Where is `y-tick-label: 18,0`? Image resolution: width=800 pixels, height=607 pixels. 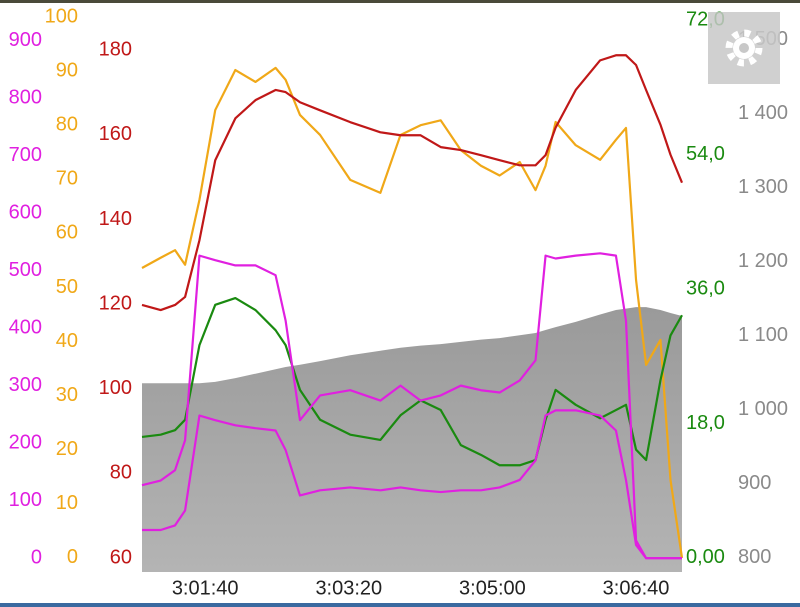 y-tick-label: 18,0 is located at coordinates (705, 423).